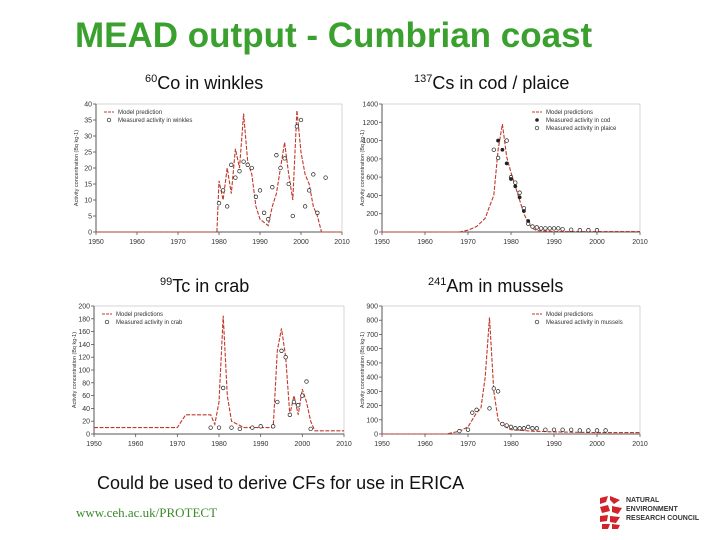 This screenshot has width=720, height=540. What do you see at coordinates (578, 121) in the screenshot?
I see `legend-entry: Measured activity in cod` at bounding box center [578, 121].